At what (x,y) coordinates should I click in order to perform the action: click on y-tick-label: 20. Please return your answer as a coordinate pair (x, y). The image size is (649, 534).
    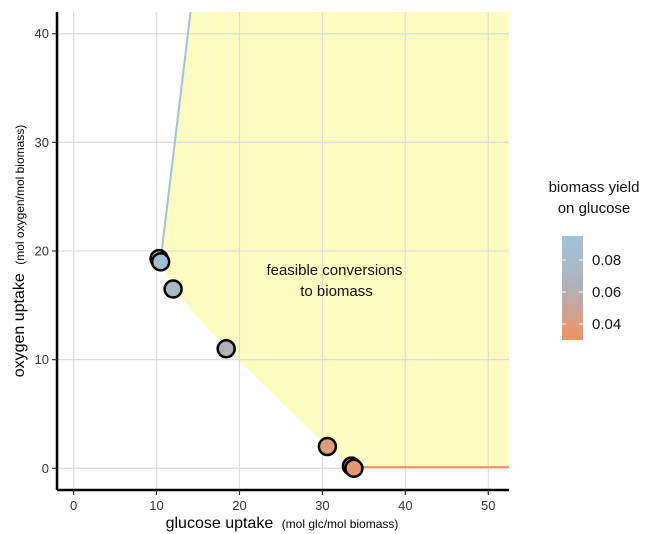
    Looking at the image, I should click on (42, 251).